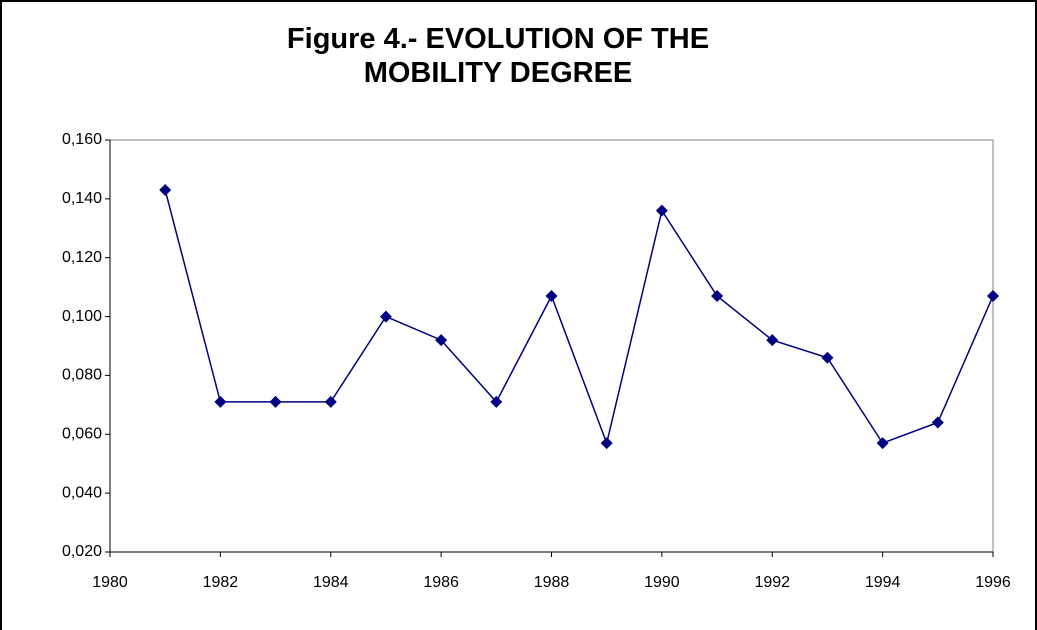 This screenshot has width=1037, height=630. What do you see at coordinates (331, 582) in the screenshot?
I see `x-tick-label: 1984` at bounding box center [331, 582].